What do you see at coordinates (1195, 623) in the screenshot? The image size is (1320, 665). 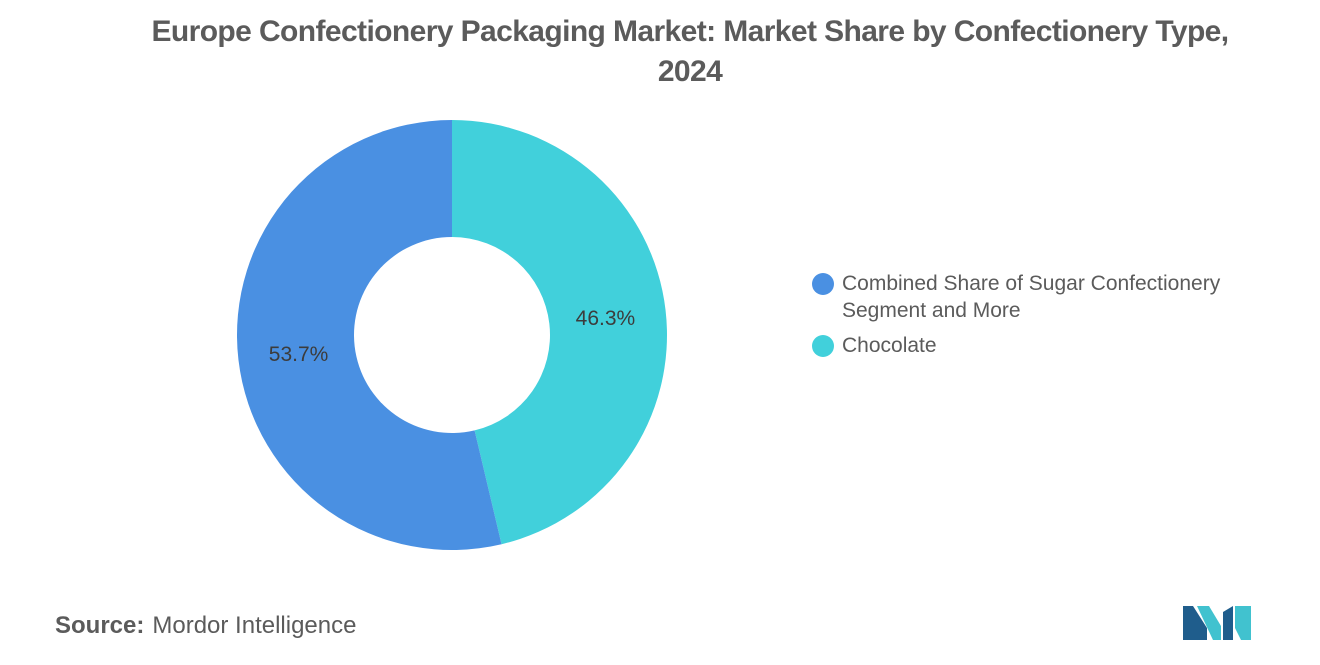 I see `logo-shape-left` at bounding box center [1195, 623].